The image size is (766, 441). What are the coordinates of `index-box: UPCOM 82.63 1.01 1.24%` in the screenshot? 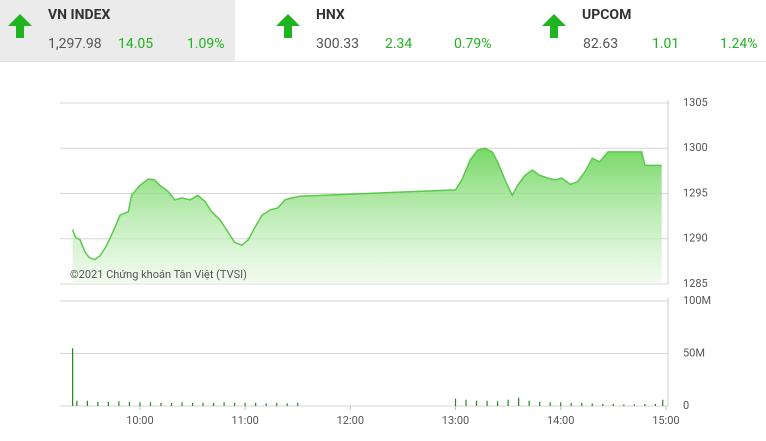 It's located at (650, 31).